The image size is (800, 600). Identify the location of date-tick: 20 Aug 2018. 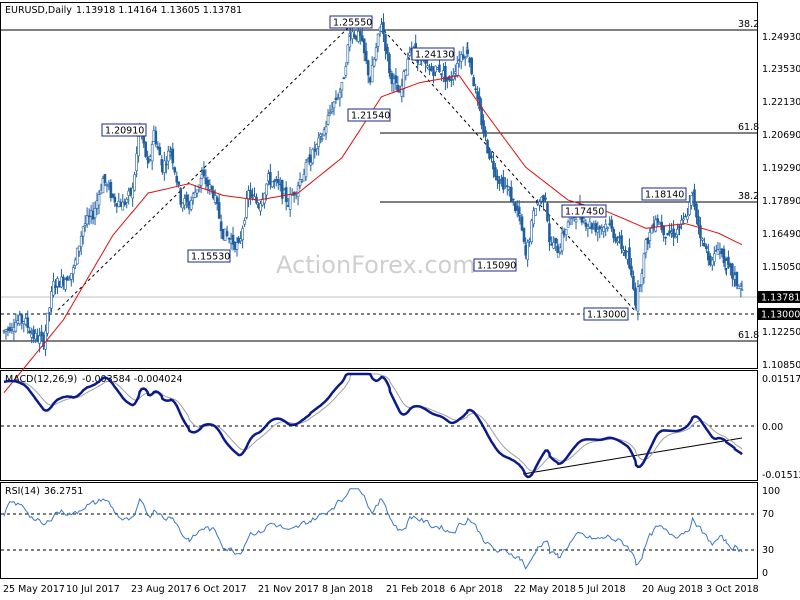
(672, 589).